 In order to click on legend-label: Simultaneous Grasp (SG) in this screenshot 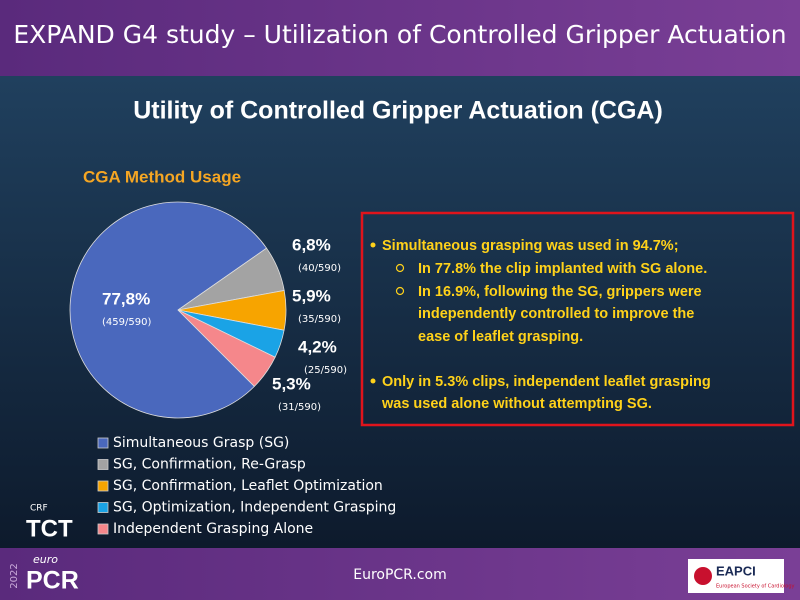, I will do `click(201, 443)`.